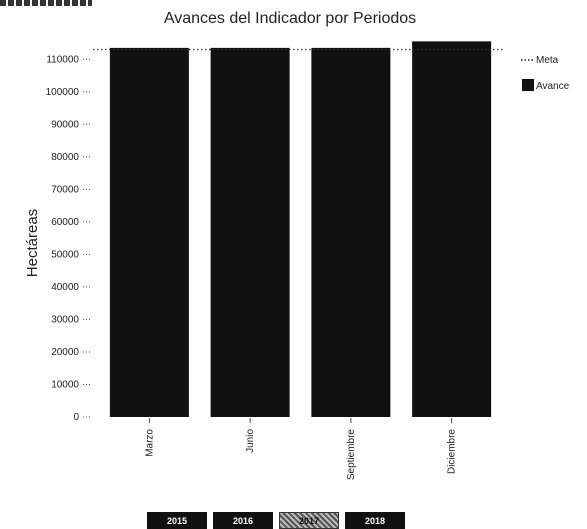 This screenshot has width=587, height=529. What do you see at coordinates (65, 287) in the screenshot?
I see `y-tick-label: 40000` at bounding box center [65, 287].